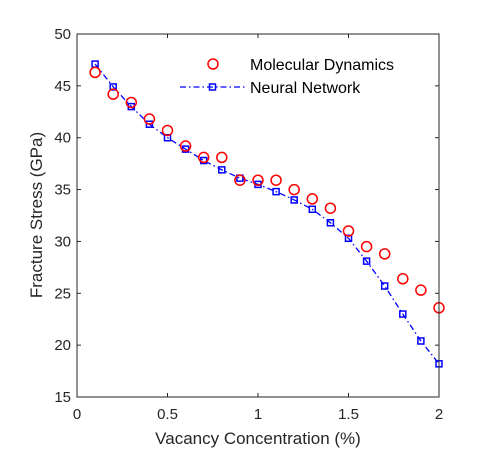  Describe the element at coordinates (305, 88) in the screenshot. I see `legend-nn-label: Neural Network` at that location.